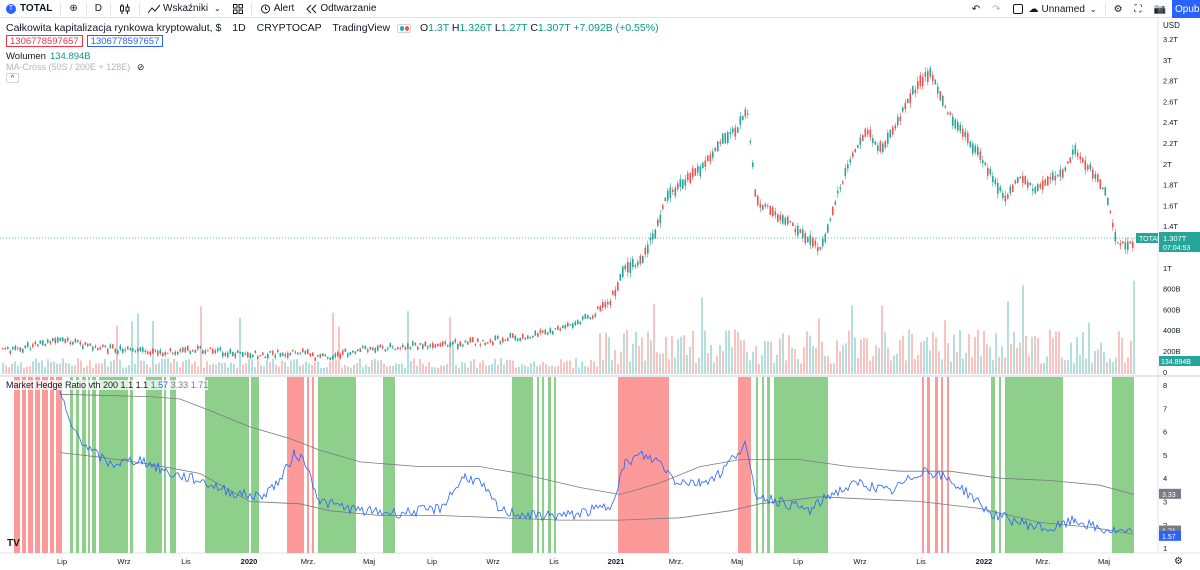 This screenshot has width=1200, height=570. Describe the element at coordinates (348, 8) in the screenshot. I see `replay-label: Odtwarzanie` at that location.